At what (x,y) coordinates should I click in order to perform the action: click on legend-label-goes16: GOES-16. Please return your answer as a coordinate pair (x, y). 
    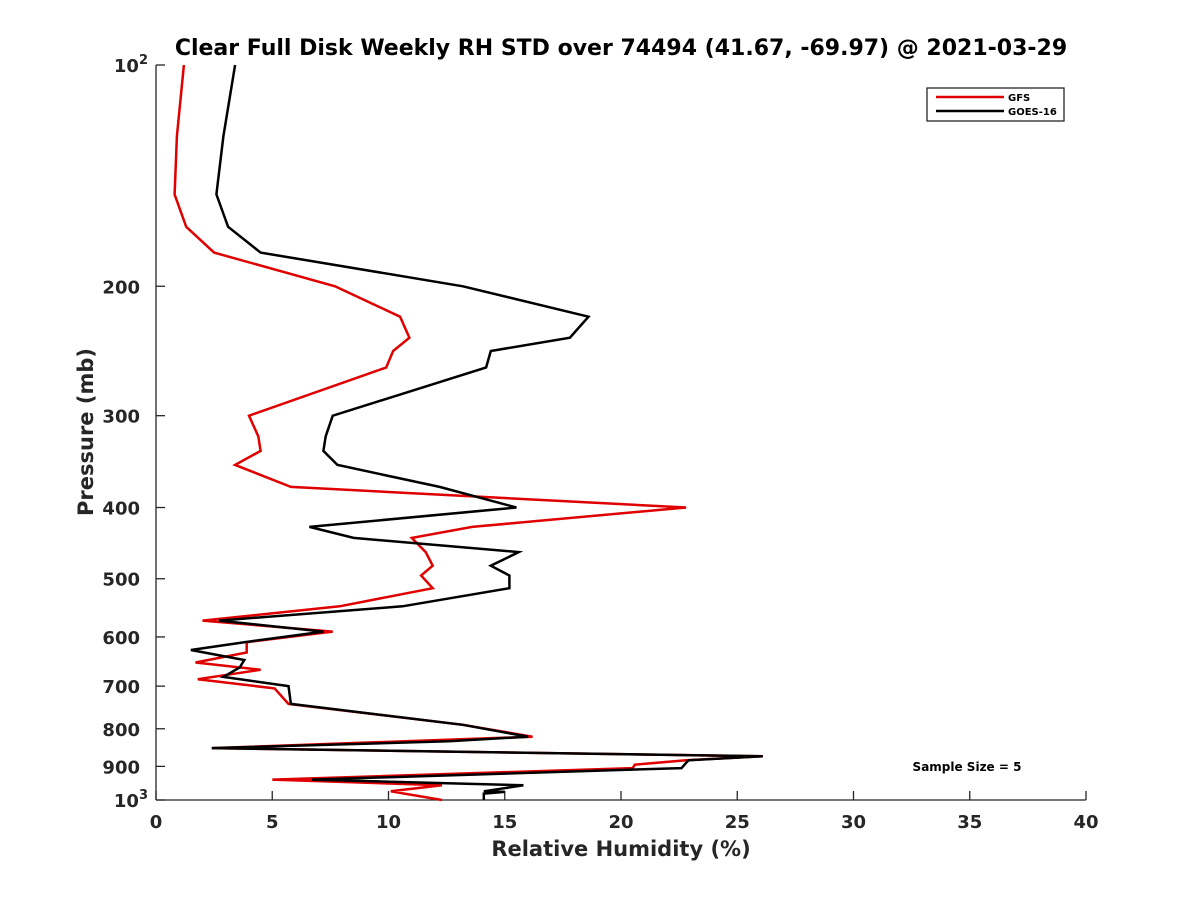
    Looking at the image, I should click on (1032, 112).